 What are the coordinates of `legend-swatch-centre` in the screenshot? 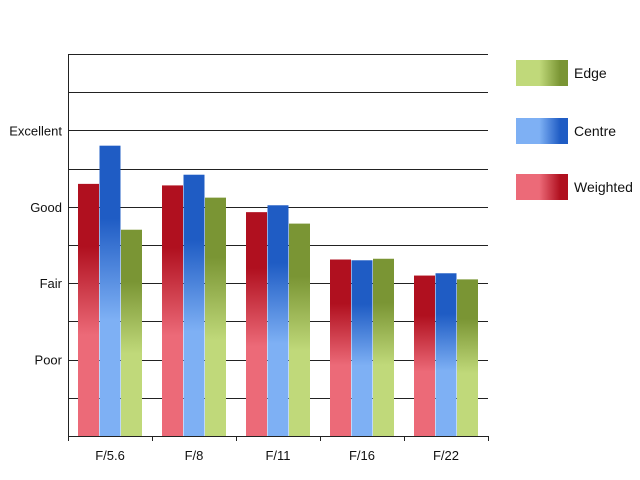 It's located at (542, 131).